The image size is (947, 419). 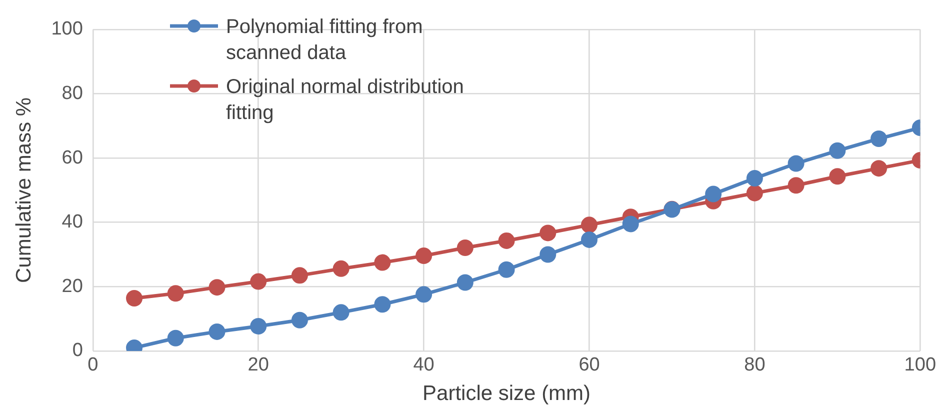 I want to click on y-axis-title: Cumulative mass %, so click(x=24, y=190).